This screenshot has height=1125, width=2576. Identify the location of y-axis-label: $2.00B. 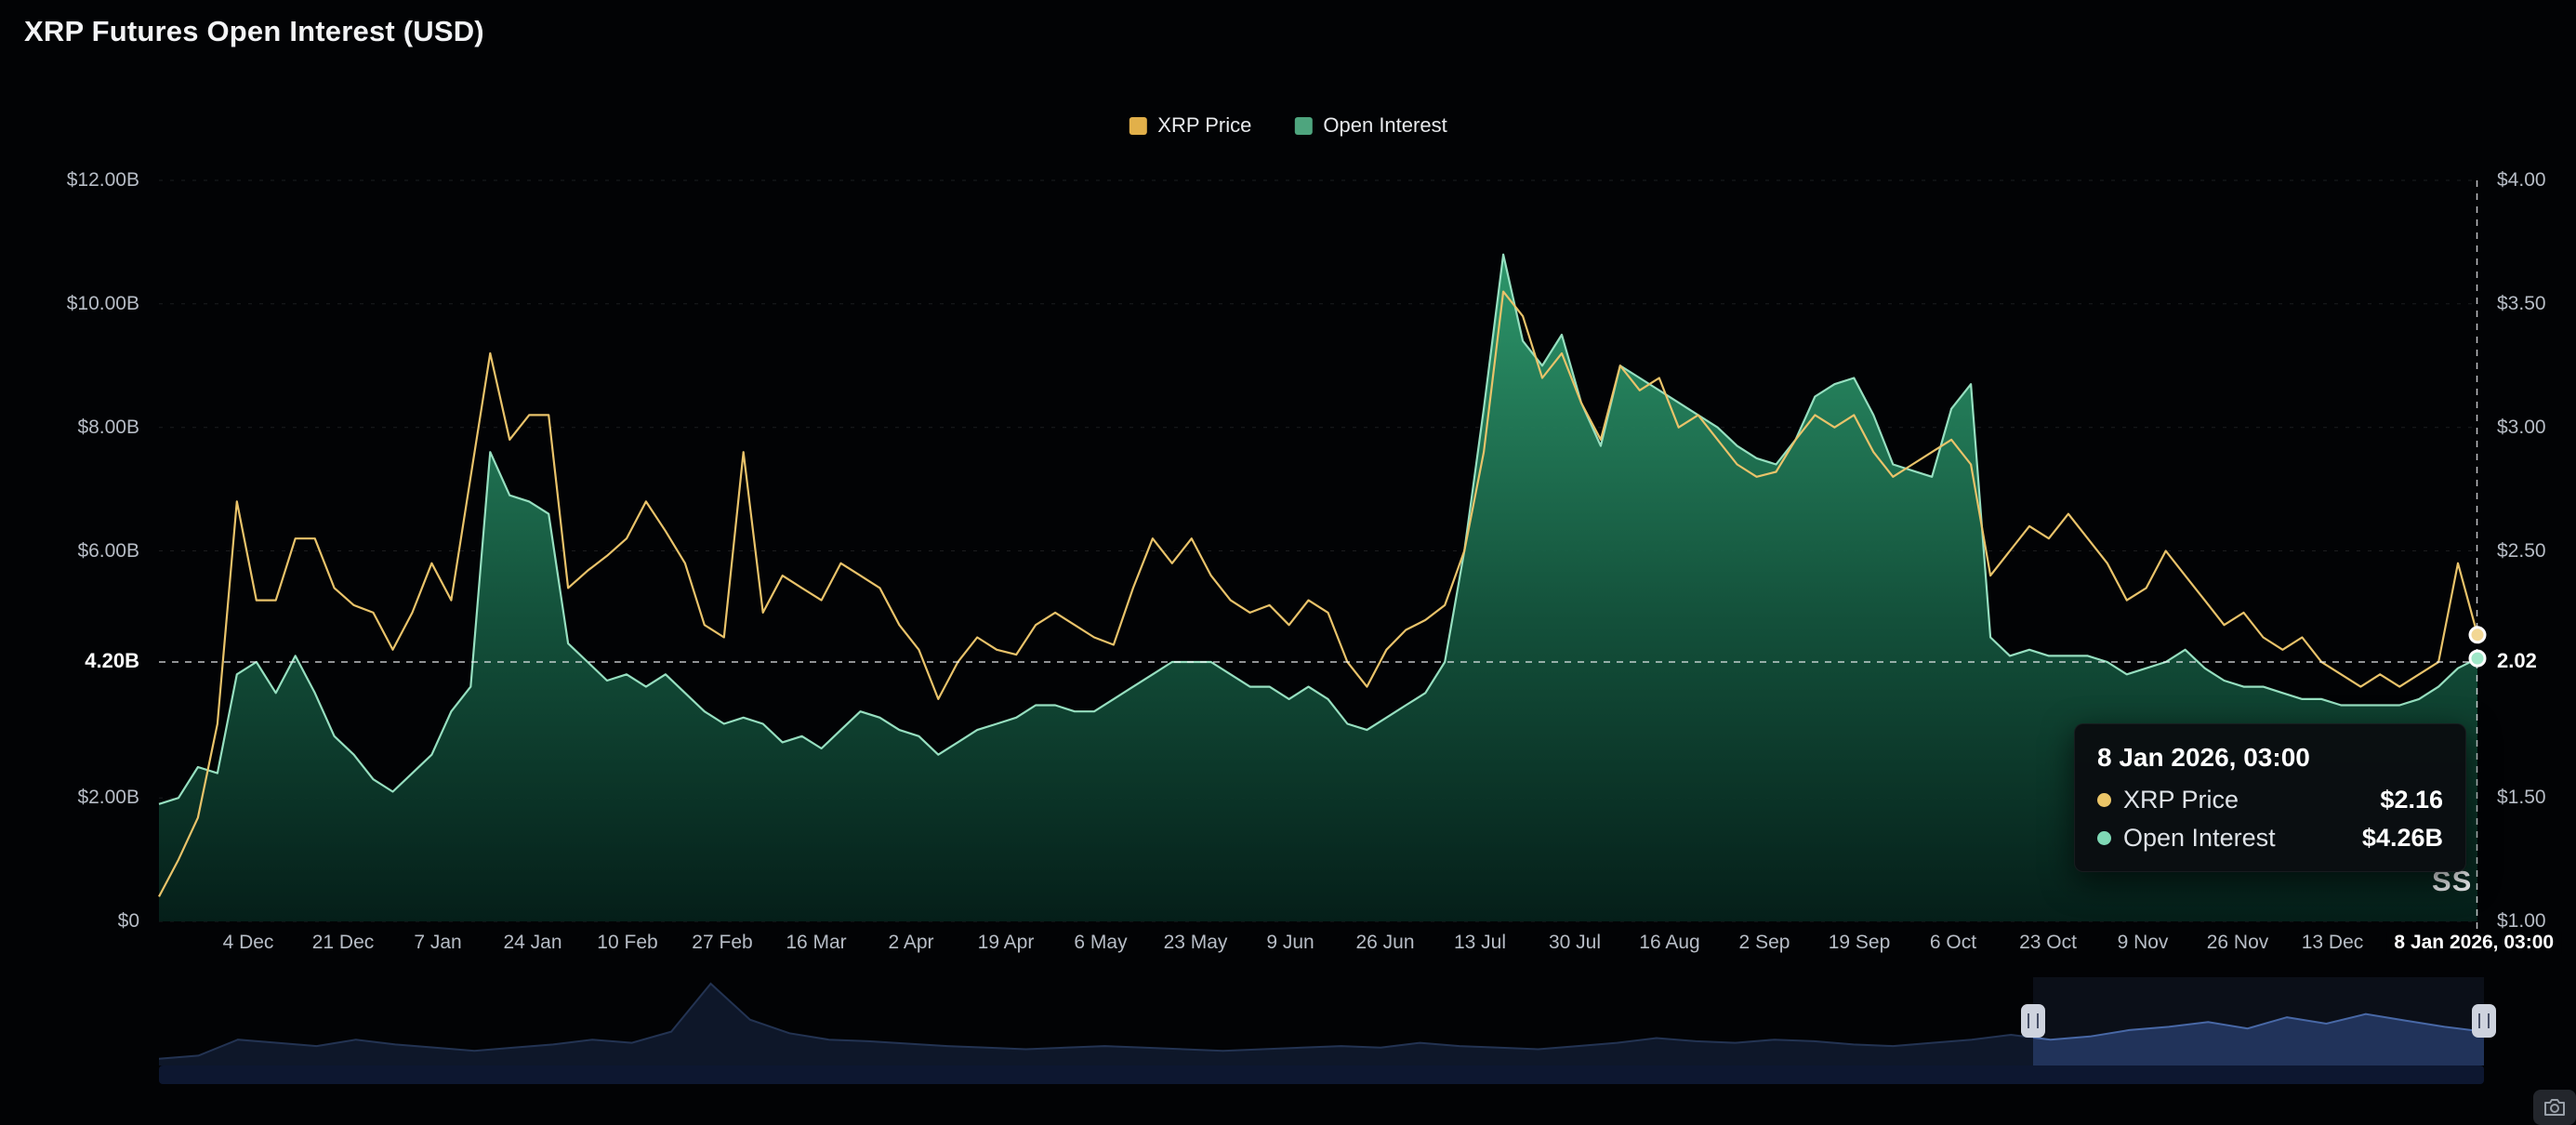
(108, 797).